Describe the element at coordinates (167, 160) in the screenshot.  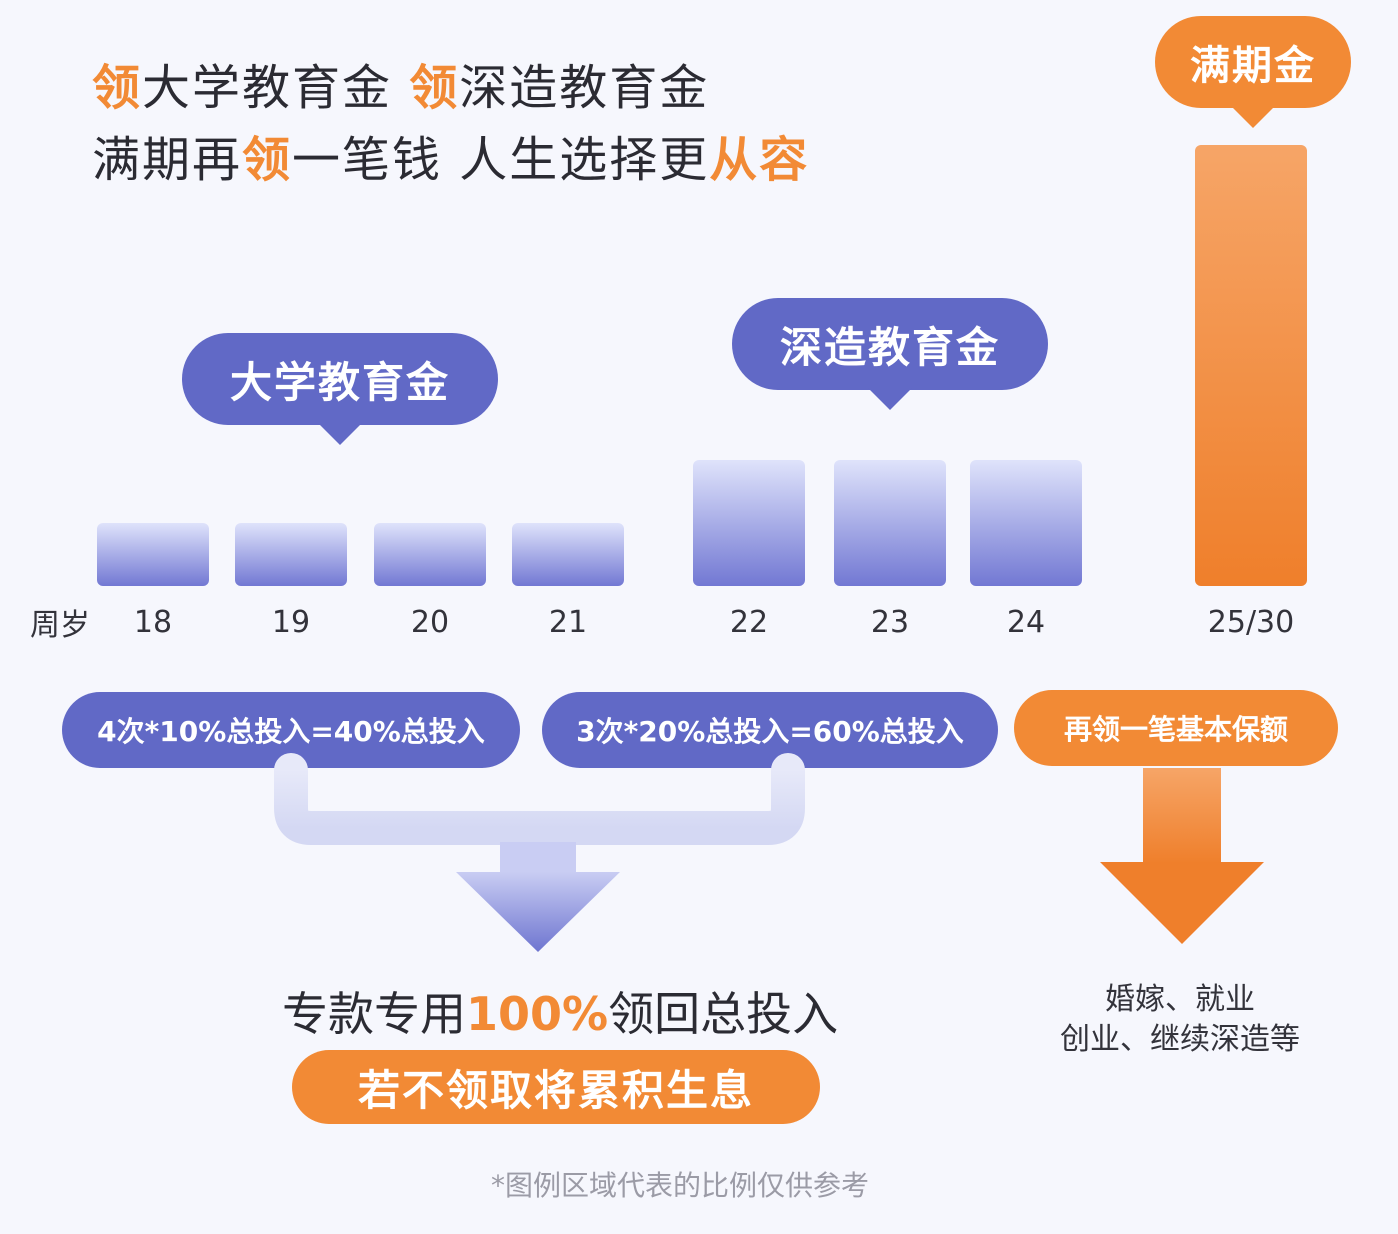
I see `headline-segment-0: 满期再` at that location.